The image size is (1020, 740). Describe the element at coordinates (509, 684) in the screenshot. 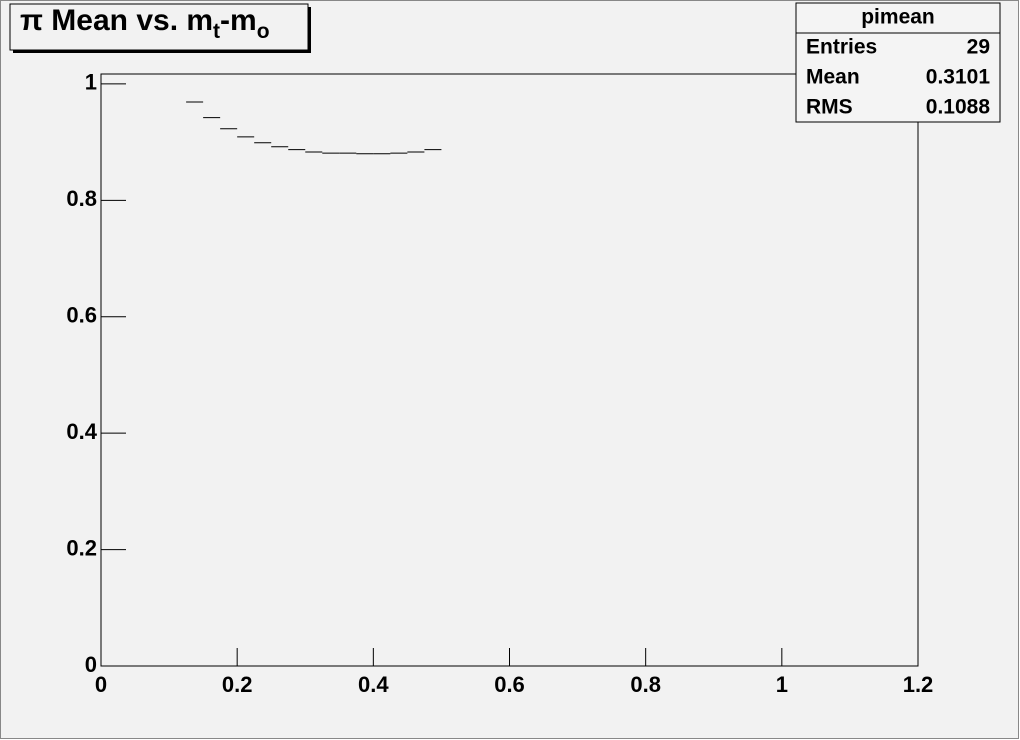

I see `x-tick-label: 0.6` at that location.